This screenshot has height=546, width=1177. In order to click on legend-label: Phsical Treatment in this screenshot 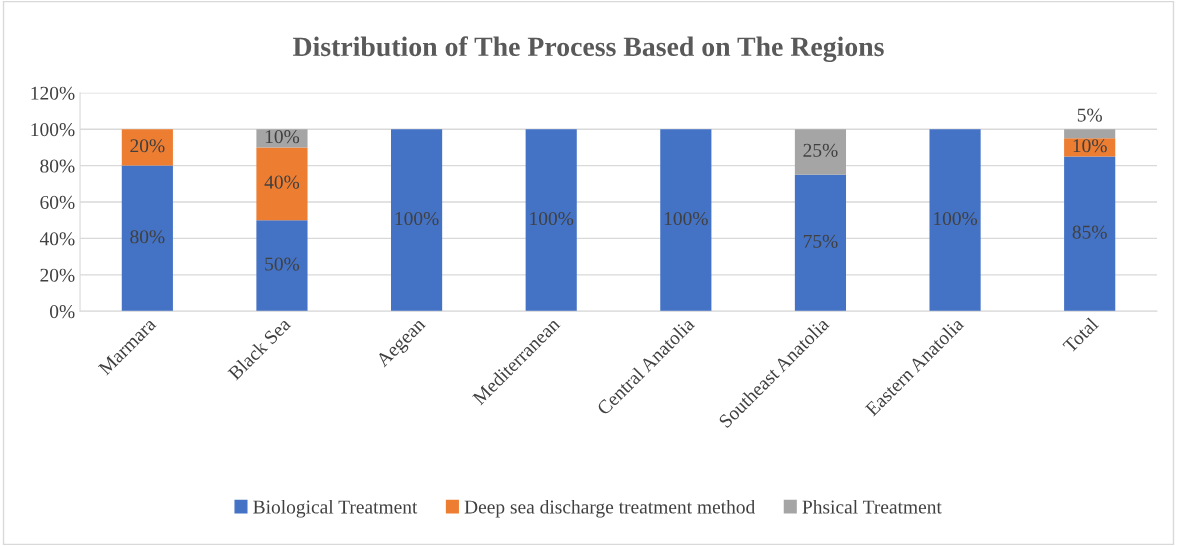, I will do `click(872, 506)`.